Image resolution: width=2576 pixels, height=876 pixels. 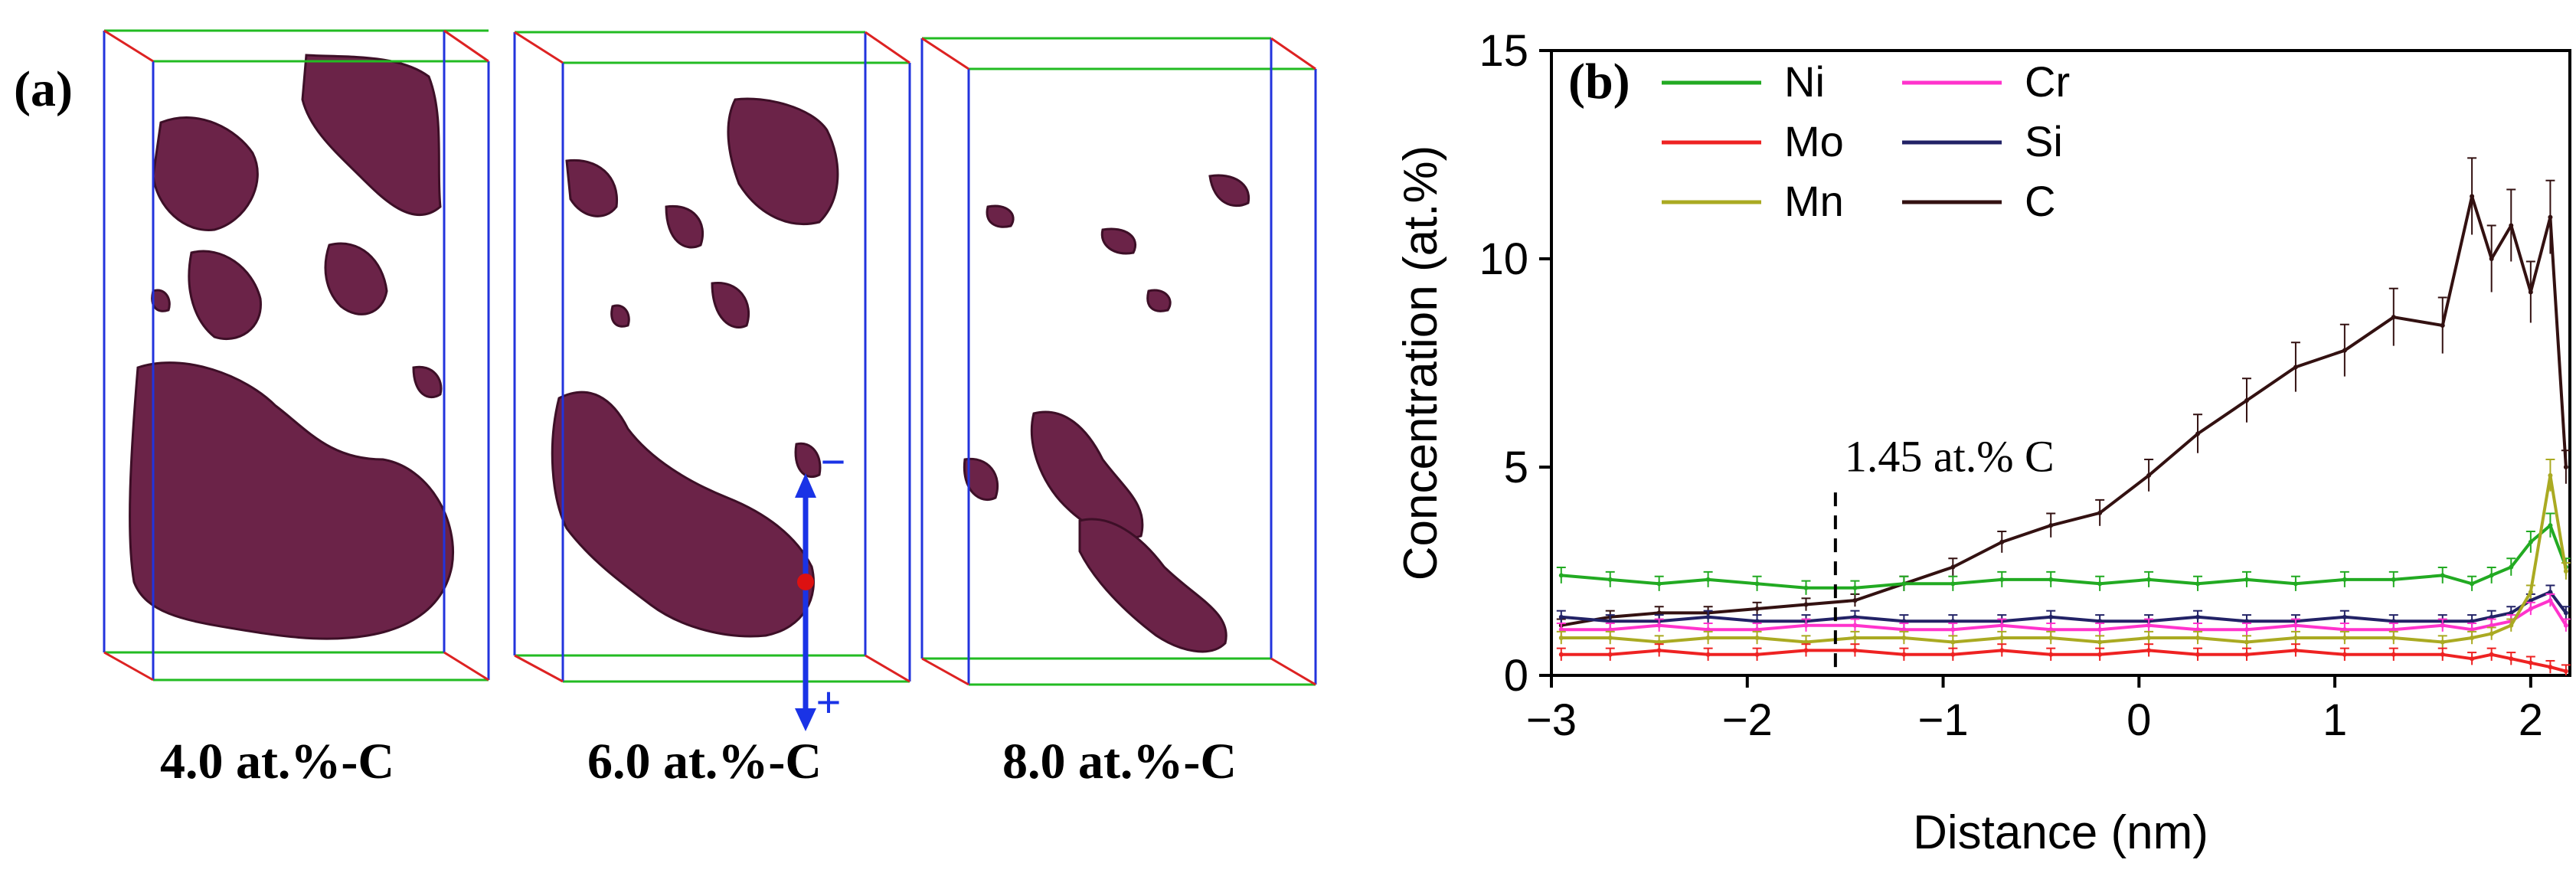 I want to click on legend-item-mo: Mo, so click(x=1753, y=141).